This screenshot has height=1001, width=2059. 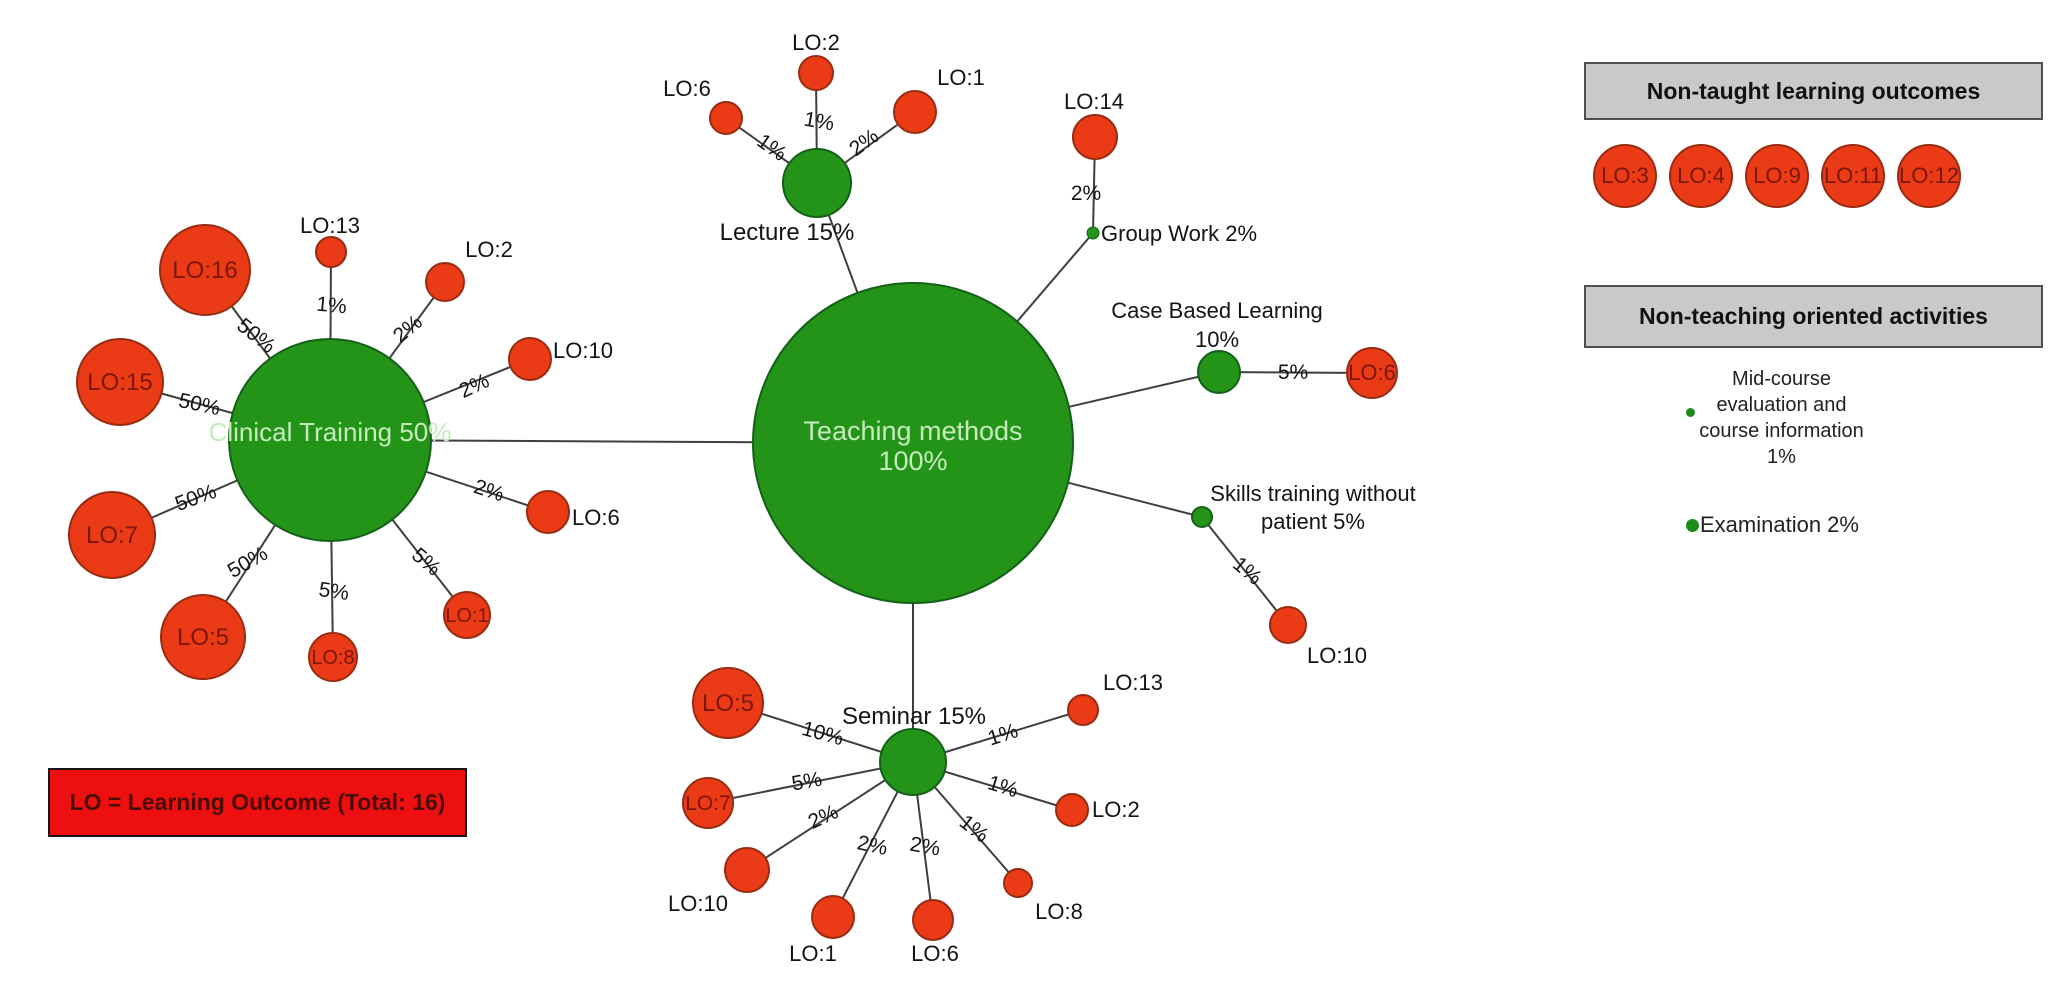 What do you see at coordinates (530, 359) in the screenshot?
I see `node-c-lo10-circle` at bounding box center [530, 359].